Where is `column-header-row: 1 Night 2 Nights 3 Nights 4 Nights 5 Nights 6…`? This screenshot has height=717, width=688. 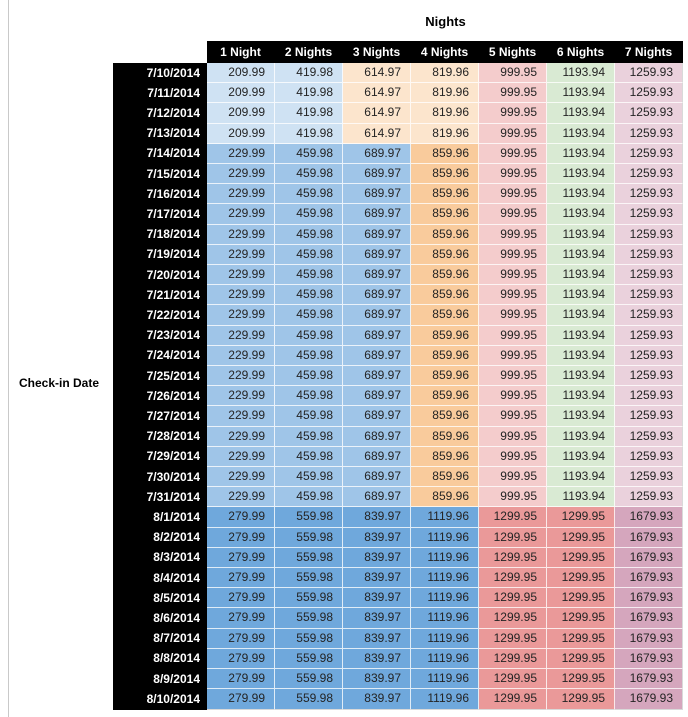
column-header-row: 1 Night 2 Nights 3 Nights 4 Nights 5 Nights 6… is located at coordinates (398, 52).